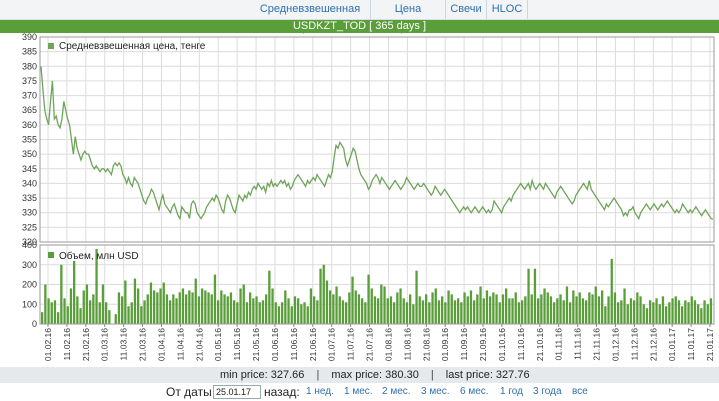 The image size is (719, 401). Describe the element at coordinates (105, 344) in the screenshot. I see `date-tick-label: 01.03.16` at that location.